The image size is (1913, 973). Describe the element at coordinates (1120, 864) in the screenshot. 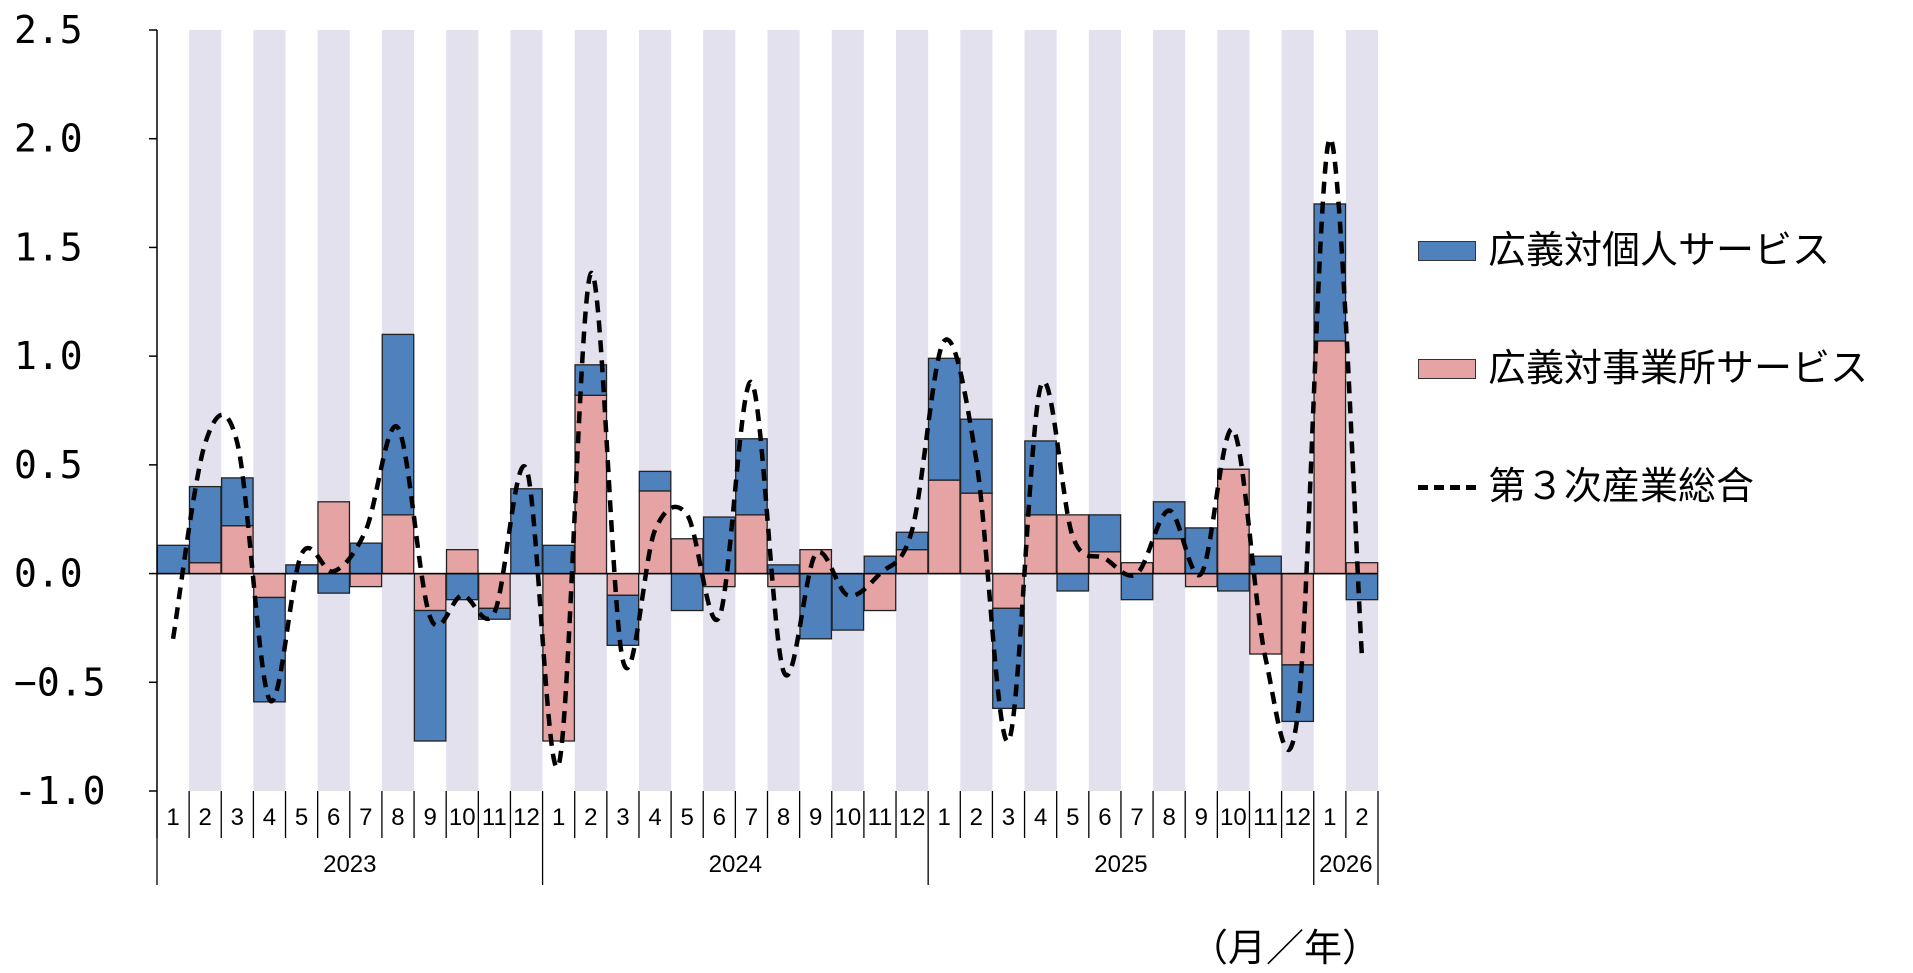

I see `year-tick-label: 2025` at that location.